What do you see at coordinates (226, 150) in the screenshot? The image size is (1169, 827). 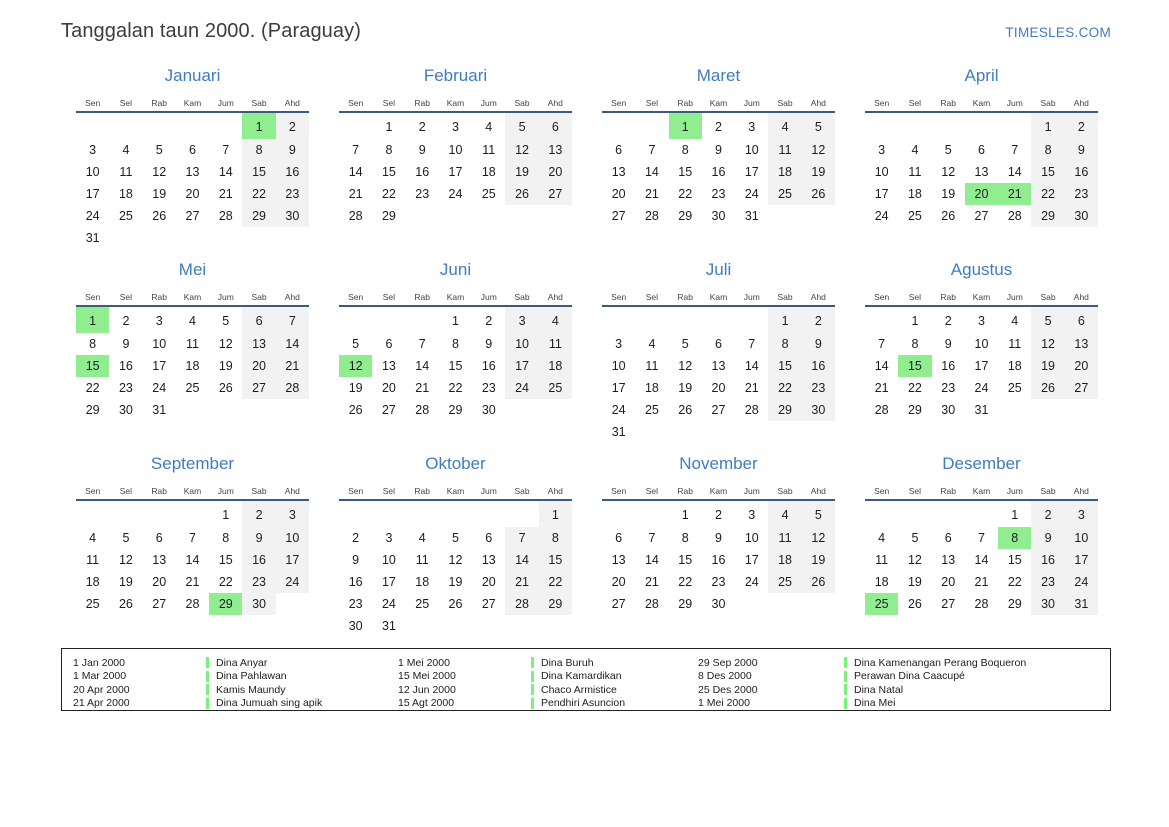 I see `day-cell: 7` at bounding box center [226, 150].